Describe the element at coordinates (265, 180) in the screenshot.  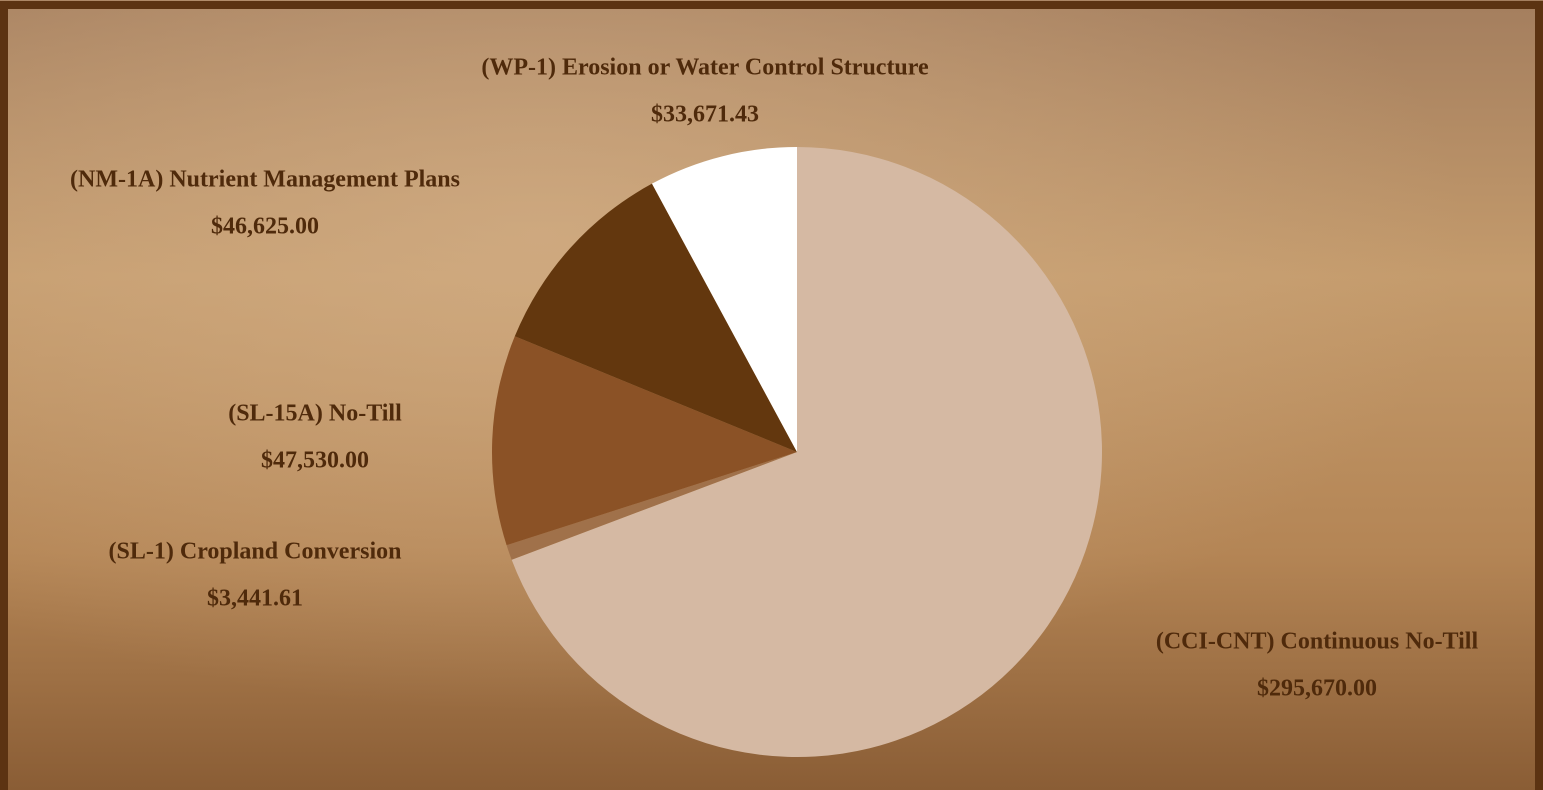
I see `slice-label: (NM-1A) Nutrient Management Plans` at that location.